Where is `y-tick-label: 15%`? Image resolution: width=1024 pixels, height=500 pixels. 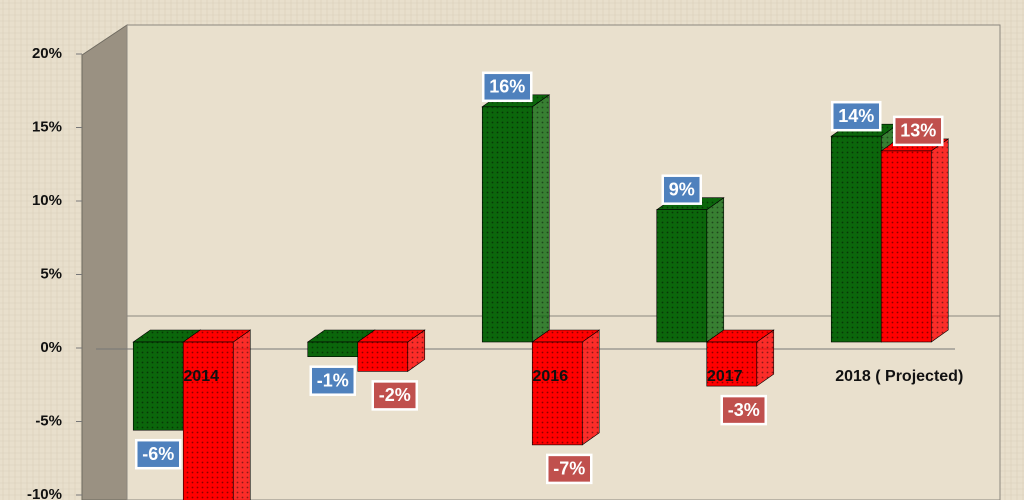
y-tick-label: 15% is located at coordinates (47, 126).